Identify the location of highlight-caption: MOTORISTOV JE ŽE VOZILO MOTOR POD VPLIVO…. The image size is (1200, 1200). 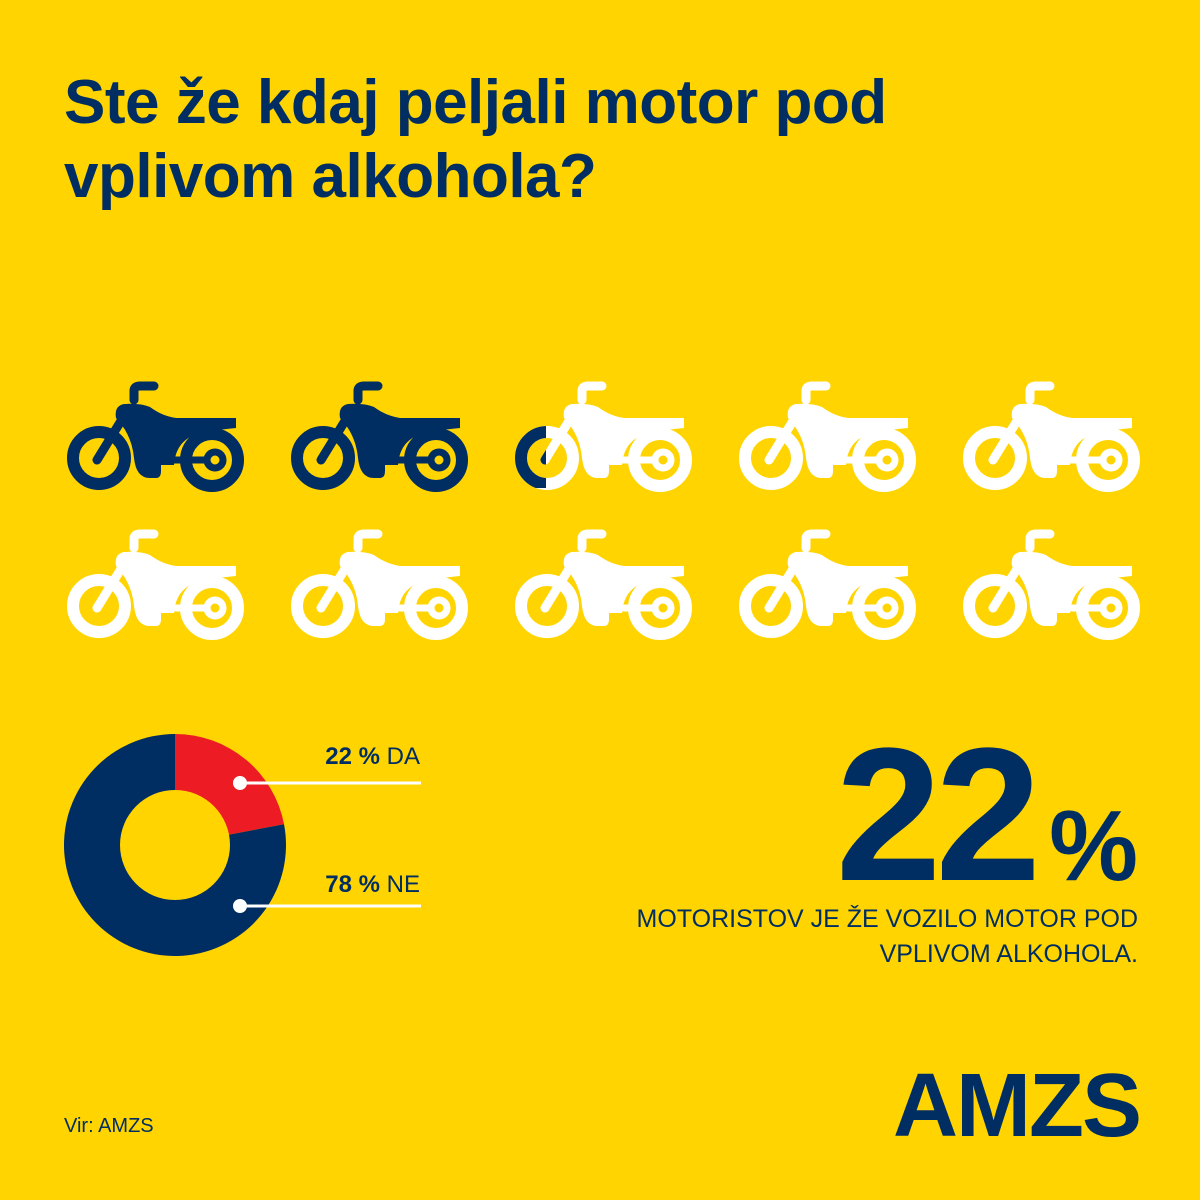
(887, 936).